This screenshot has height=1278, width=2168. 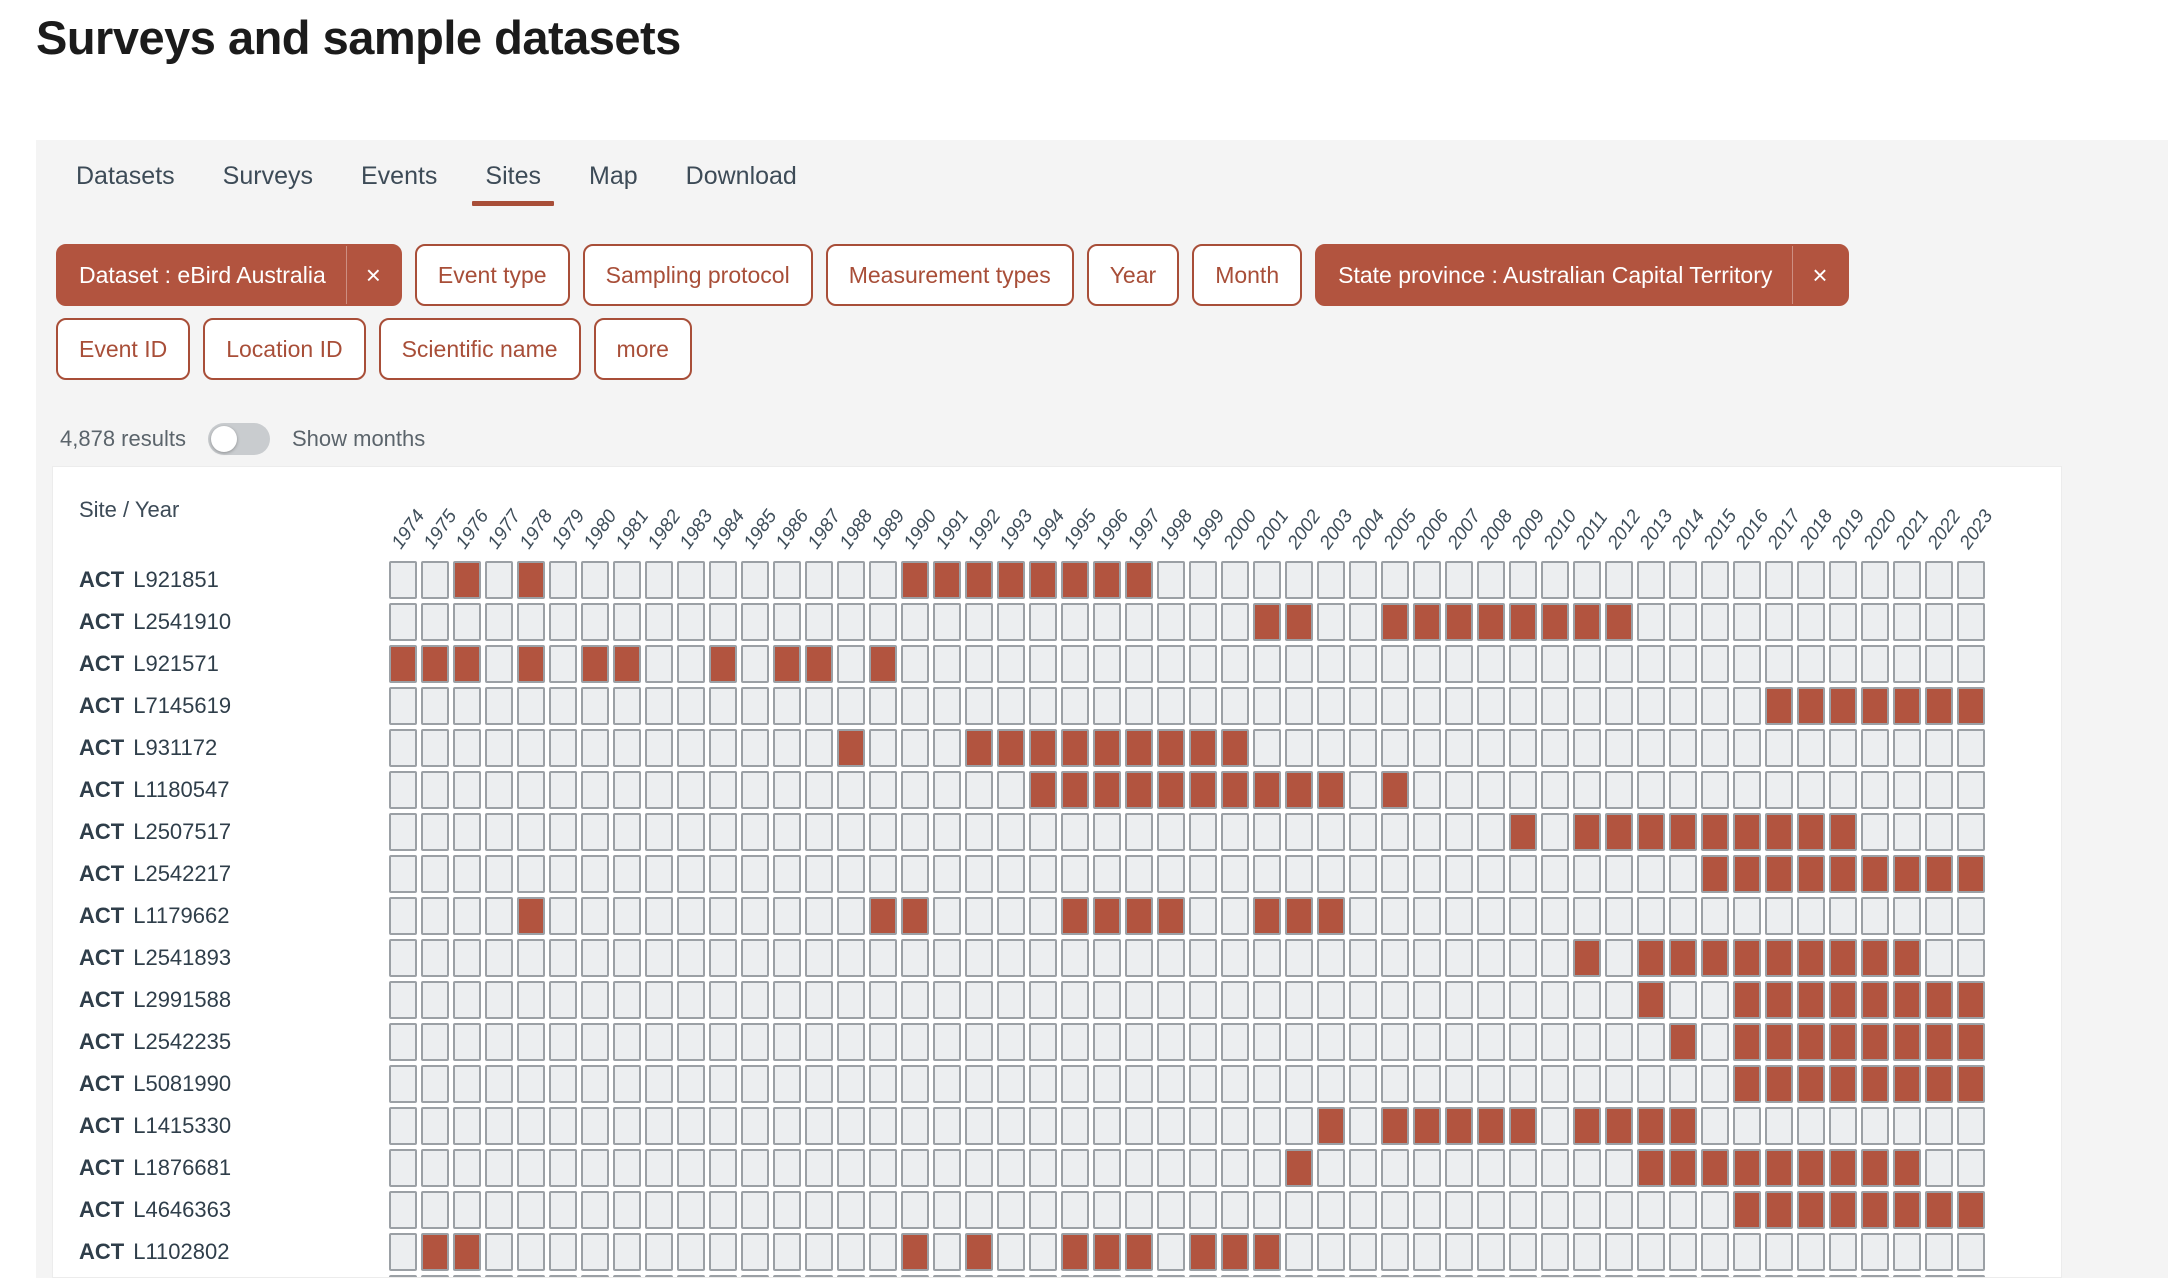 I want to click on filter-chip-location-id: Location ID, so click(x=284, y=349).